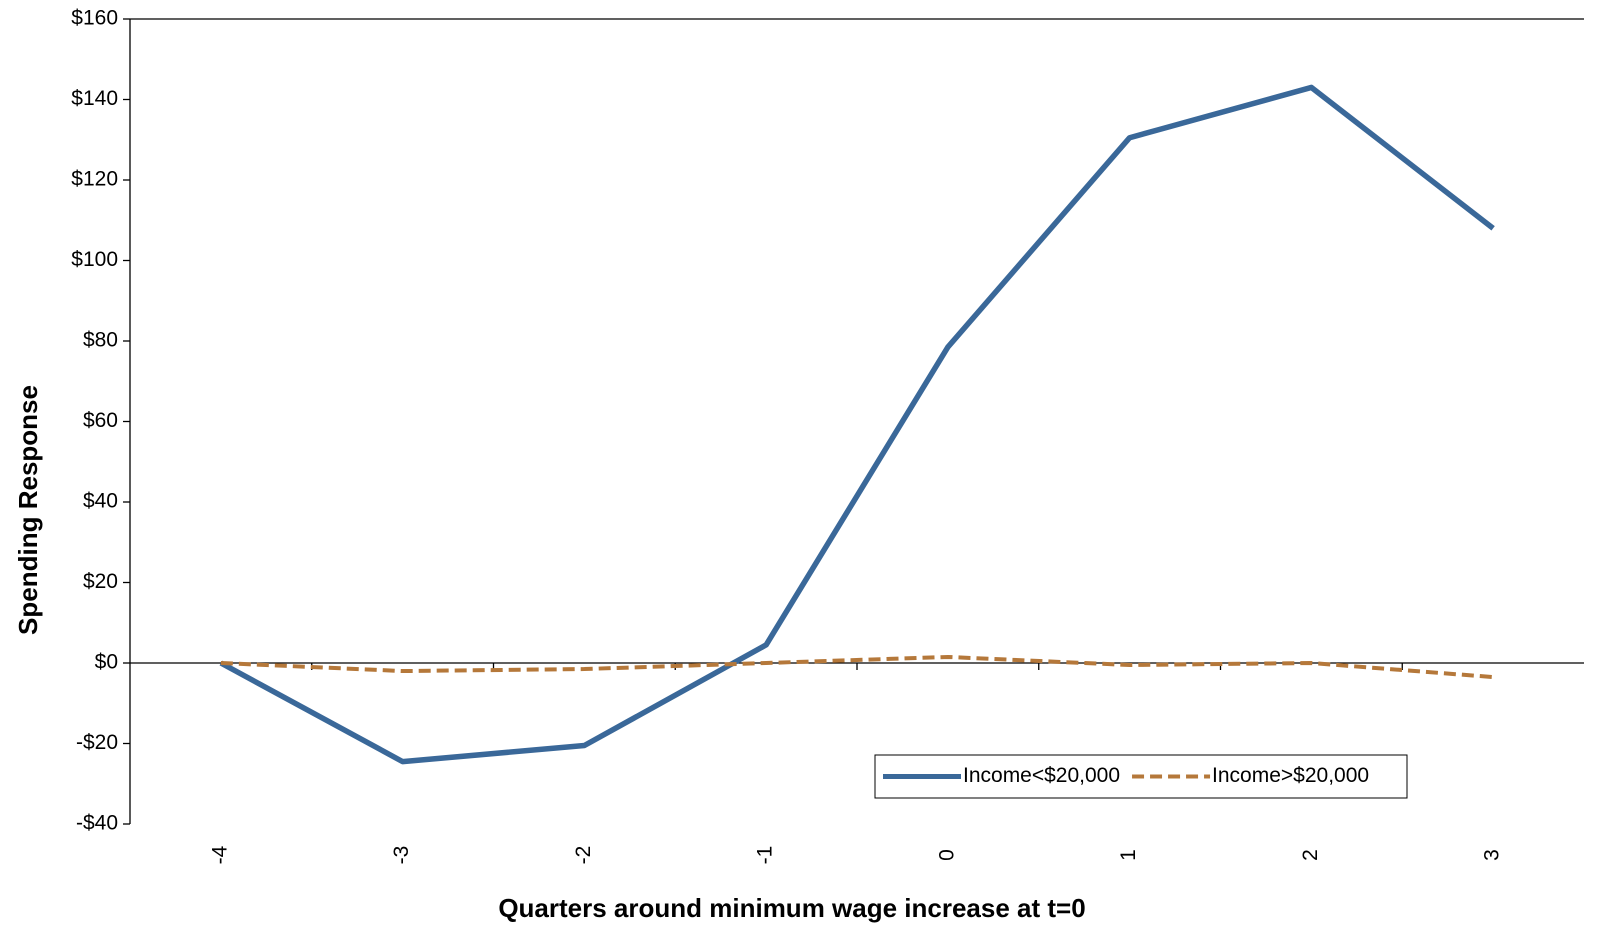 This screenshot has height=948, width=1600. Describe the element at coordinates (106, 662) in the screenshot. I see `y-tick-label: $0` at that location.